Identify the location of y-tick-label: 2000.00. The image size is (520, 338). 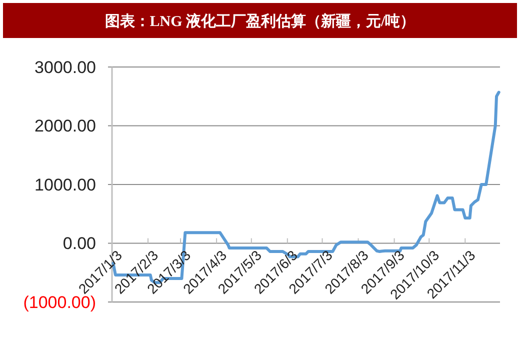
(65, 126).